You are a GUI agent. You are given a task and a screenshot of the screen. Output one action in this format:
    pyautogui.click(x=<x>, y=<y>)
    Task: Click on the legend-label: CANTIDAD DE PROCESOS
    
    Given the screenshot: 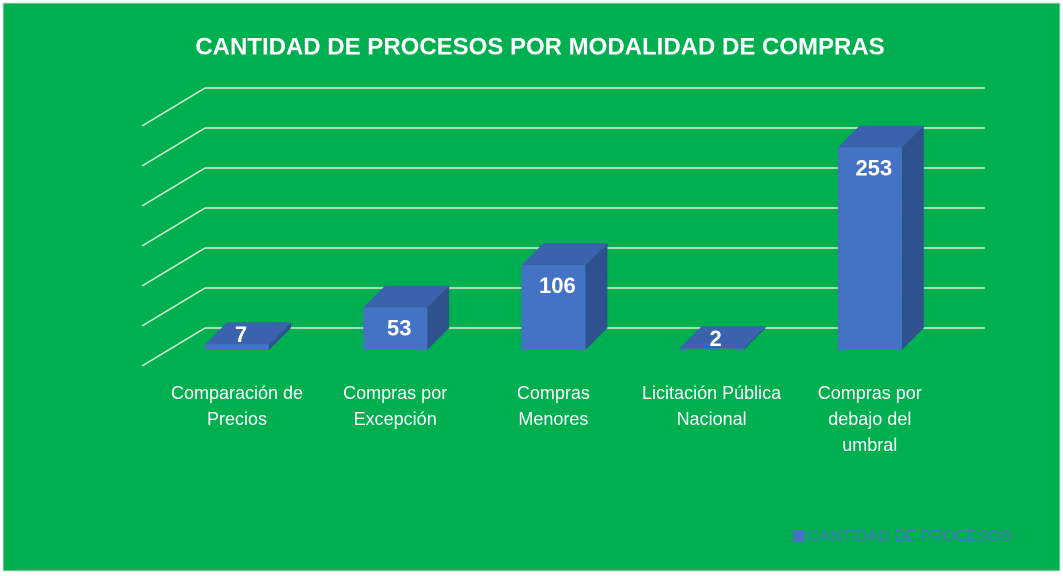 What is the action you would take?
    pyautogui.click(x=910, y=536)
    